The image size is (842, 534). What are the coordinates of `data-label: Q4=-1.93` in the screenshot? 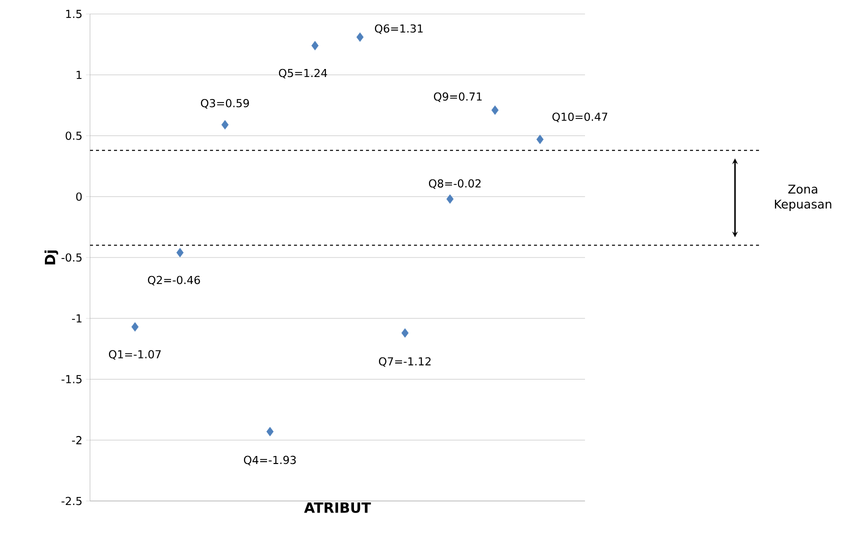 It's located at (270, 461).